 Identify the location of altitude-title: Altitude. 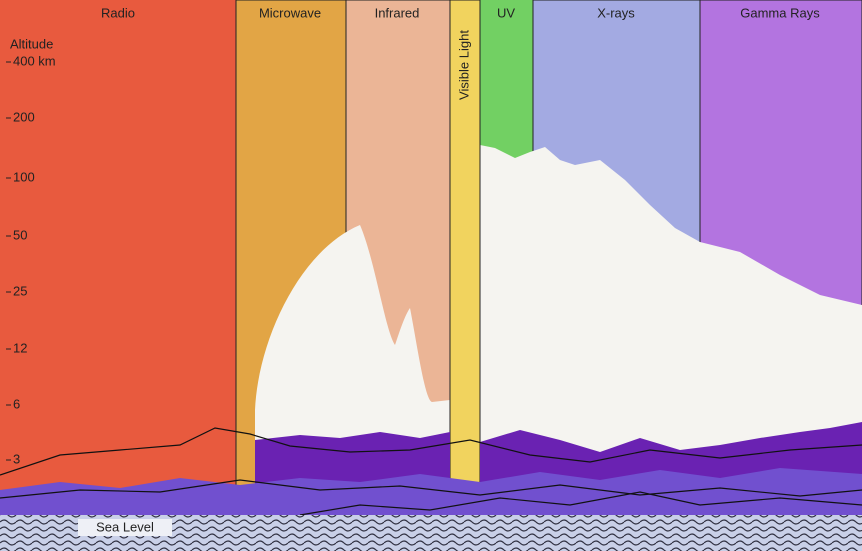
(31, 43).